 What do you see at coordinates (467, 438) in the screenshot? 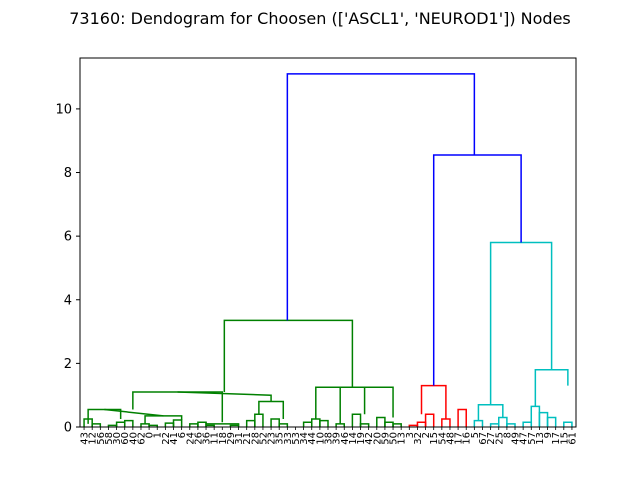
I see `leaf-label: 16` at bounding box center [467, 438].